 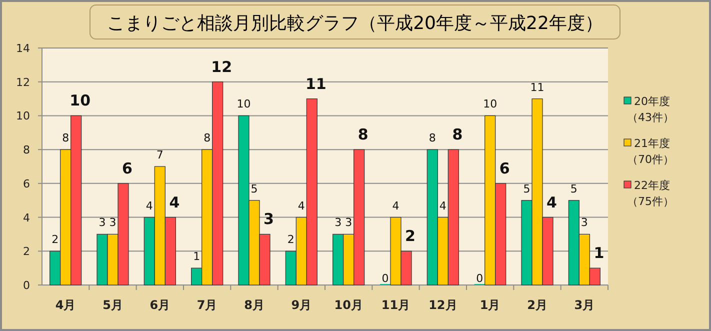 I want to click on x-tick-label: 1月, so click(x=490, y=305).